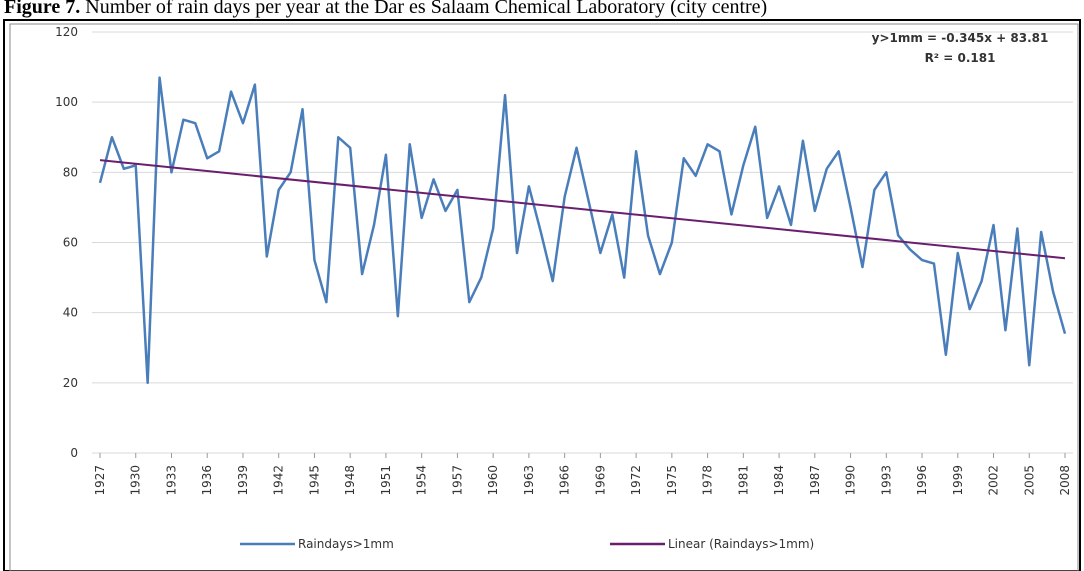 Image resolution: width=1084 pixels, height=571 pixels. I want to click on y-tick-label: 100, so click(66, 102).